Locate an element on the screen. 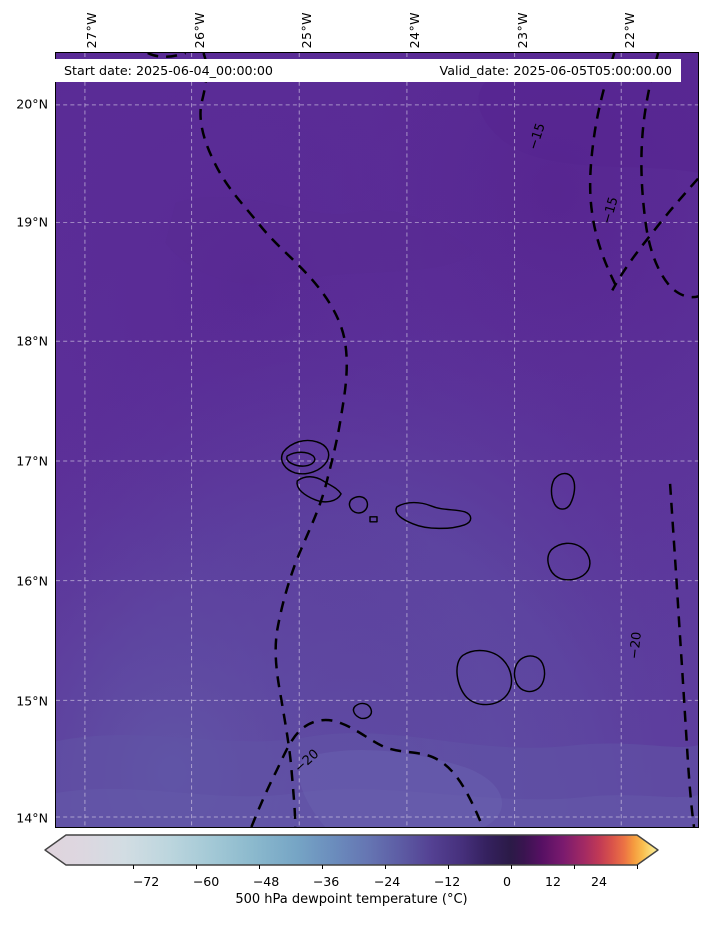 This screenshot has width=703, height=935. ytick-label: 17°N is located at coordinates (32, 461).